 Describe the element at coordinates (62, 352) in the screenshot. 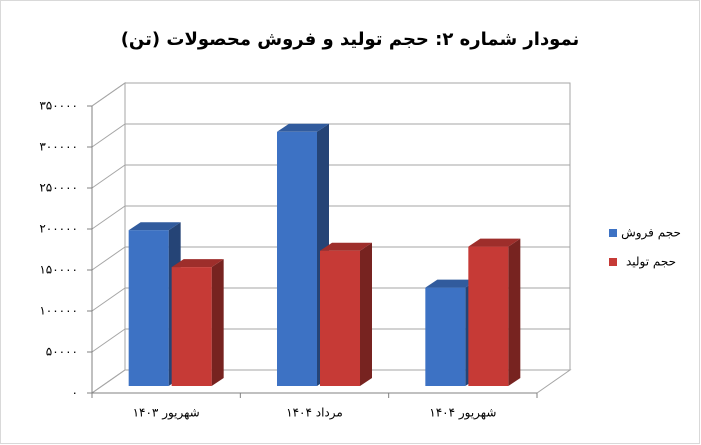

I see `y-tick-label: ۵۰۰۰۰` at that location.